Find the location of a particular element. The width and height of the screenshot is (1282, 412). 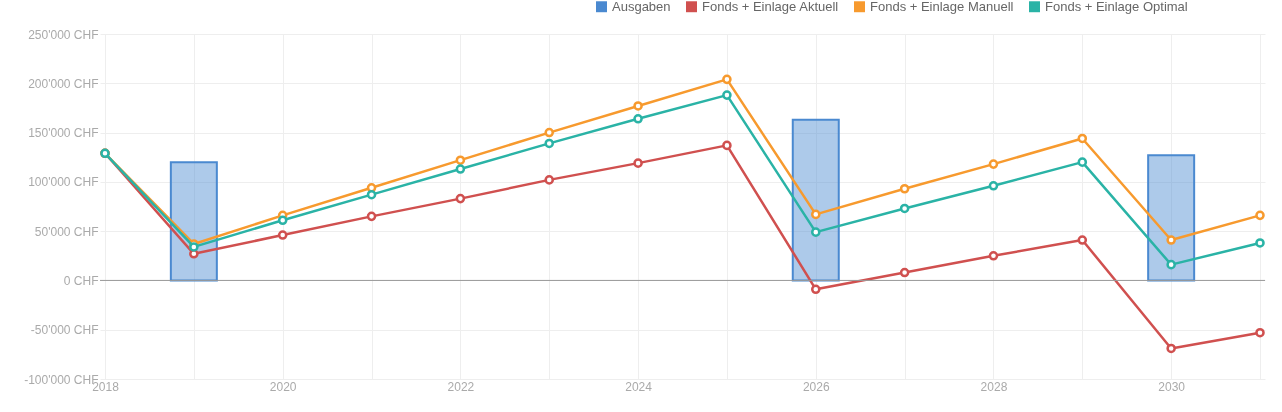

legend-label: Fonds + Einlage Manuell is located at coordinates (942, 7).